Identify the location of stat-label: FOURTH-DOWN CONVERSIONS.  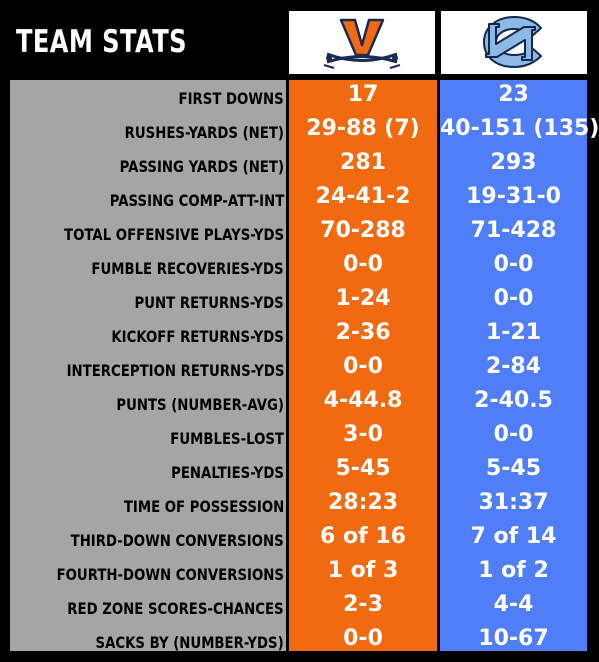
(170, 574).